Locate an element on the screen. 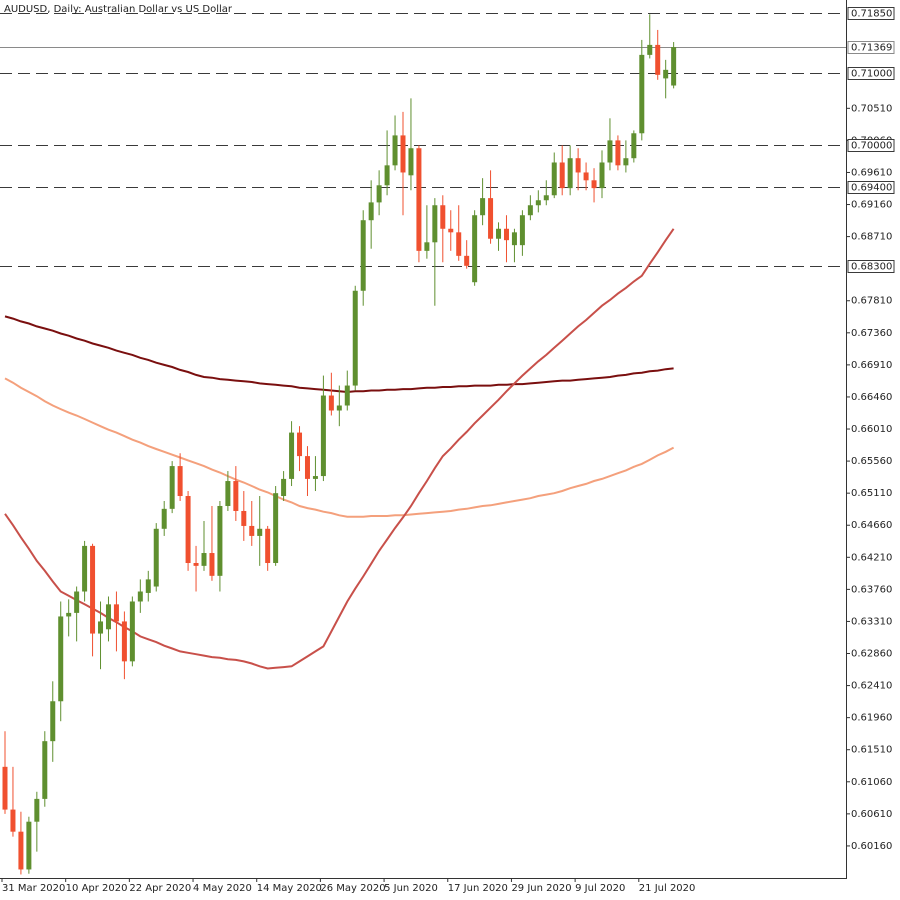 This screenshot has height=900, width=900. y-tick-label: 0.64210 is located at coordinates (871, 557).